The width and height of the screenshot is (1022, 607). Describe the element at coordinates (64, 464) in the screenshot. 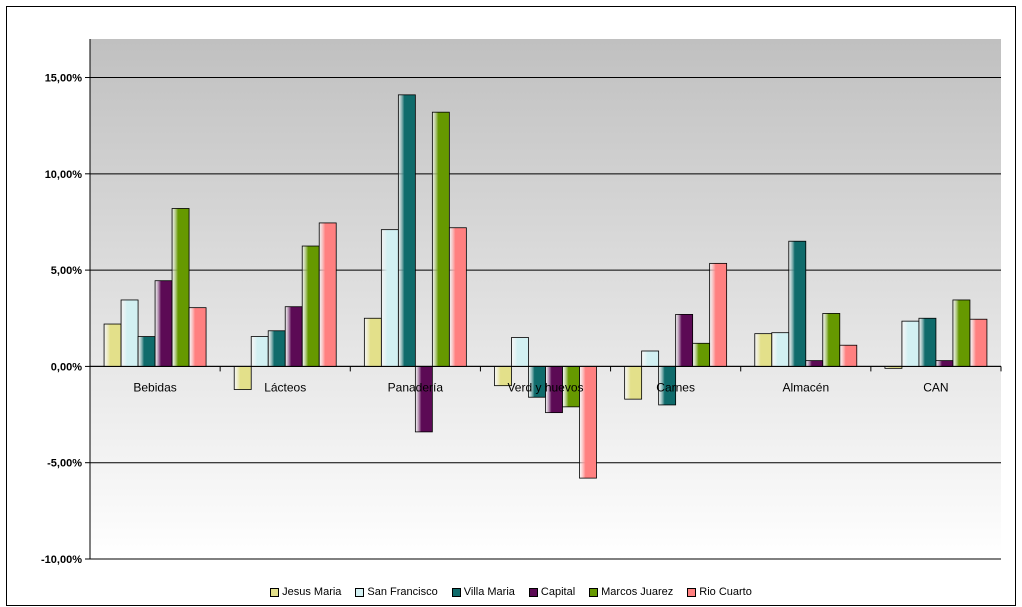

I see `y-tick-label: -5,00%` at that location.